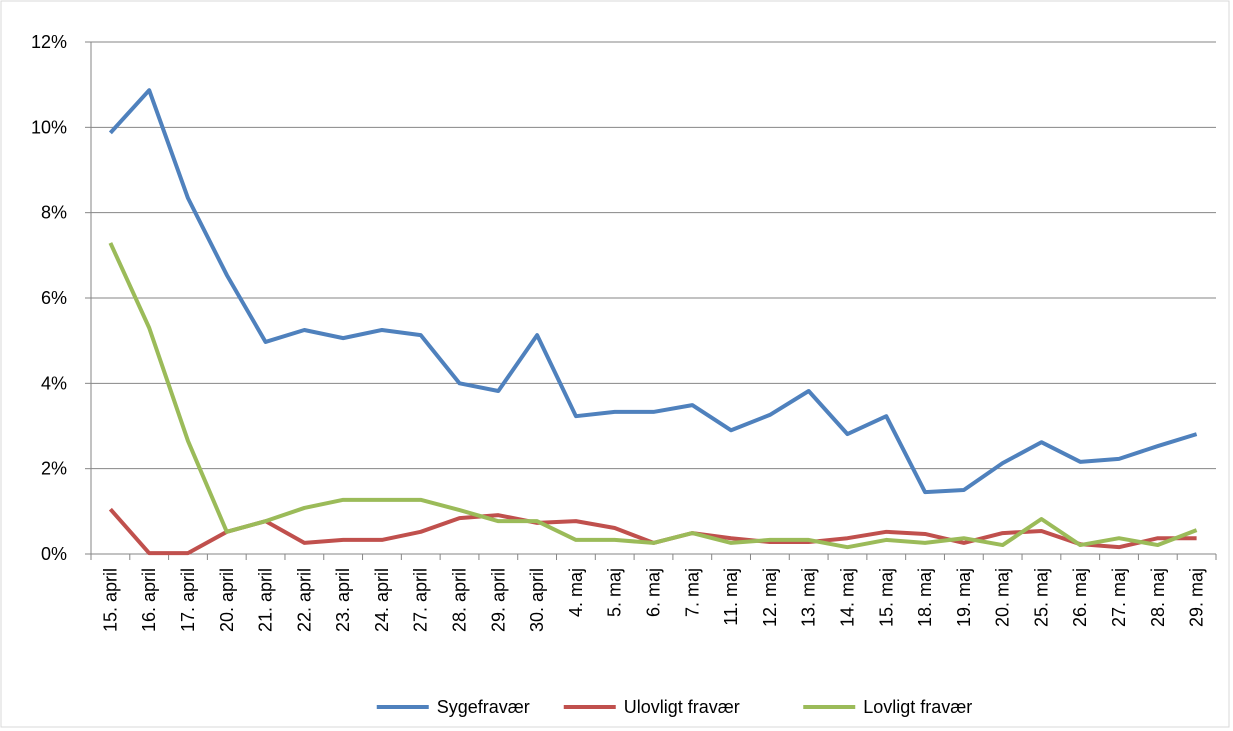 The width and height of the screenshot is (1233, 731). I want to click on y-tick-label: 6%, so click(54, 298).